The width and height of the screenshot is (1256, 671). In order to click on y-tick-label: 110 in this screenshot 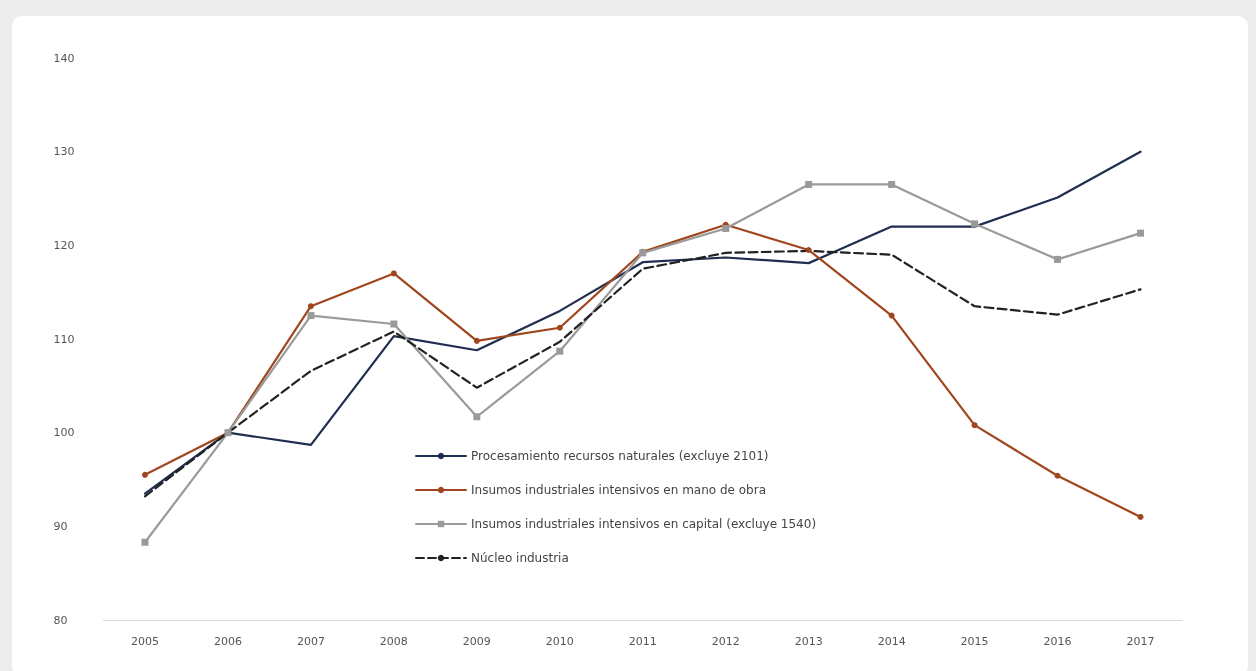, I will do `click(64, 339)`.